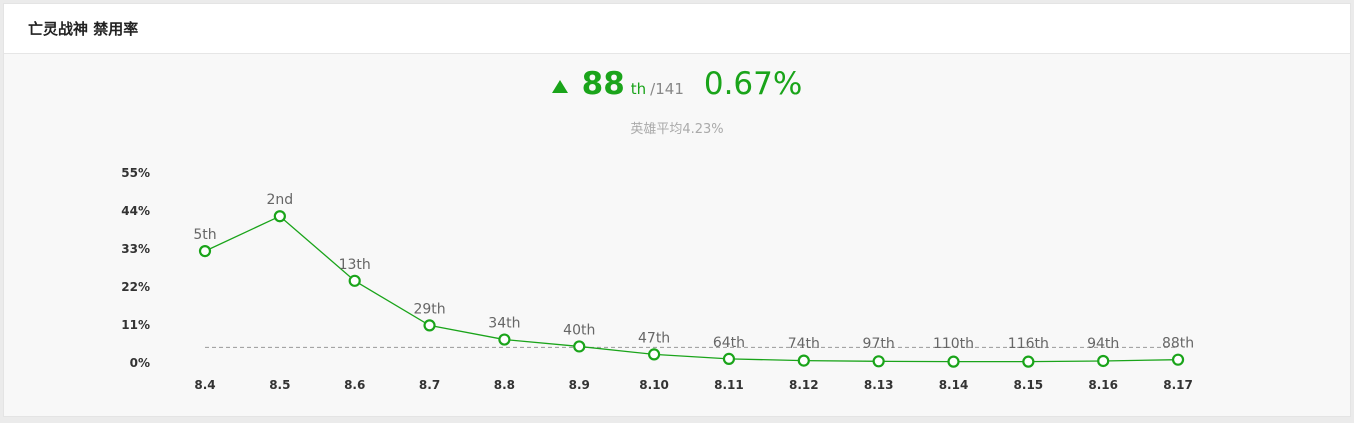  I want to click on x-tick-label: 8.6, so click(354, 385).